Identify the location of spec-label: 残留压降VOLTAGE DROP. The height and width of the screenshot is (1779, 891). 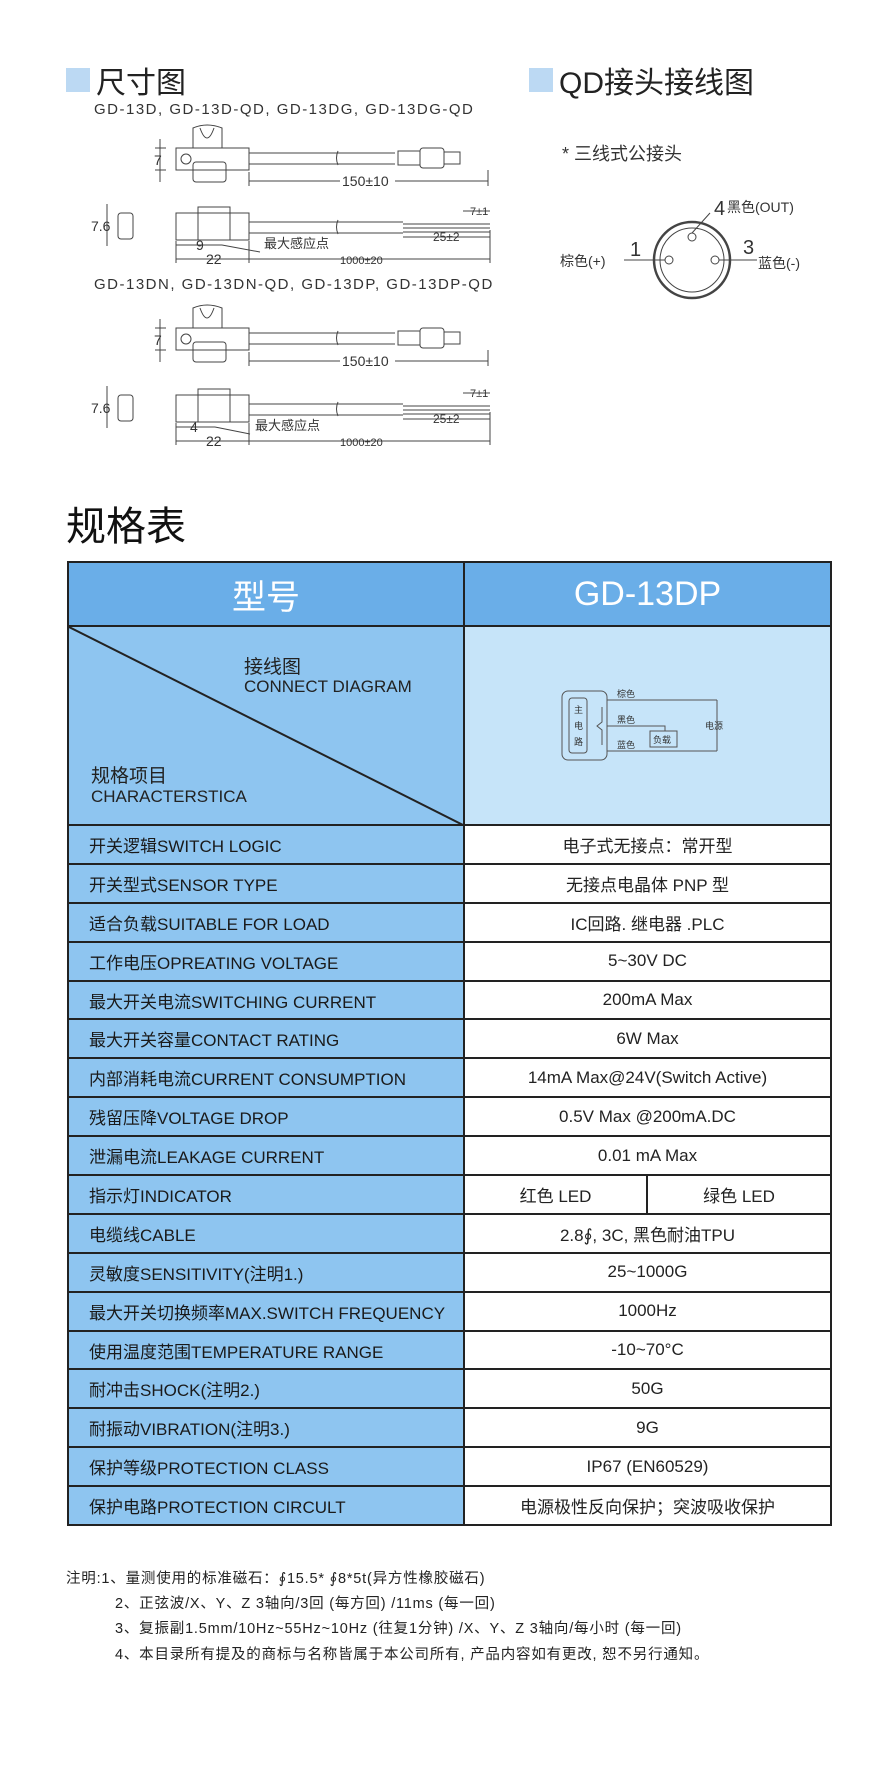
(266, 1117).